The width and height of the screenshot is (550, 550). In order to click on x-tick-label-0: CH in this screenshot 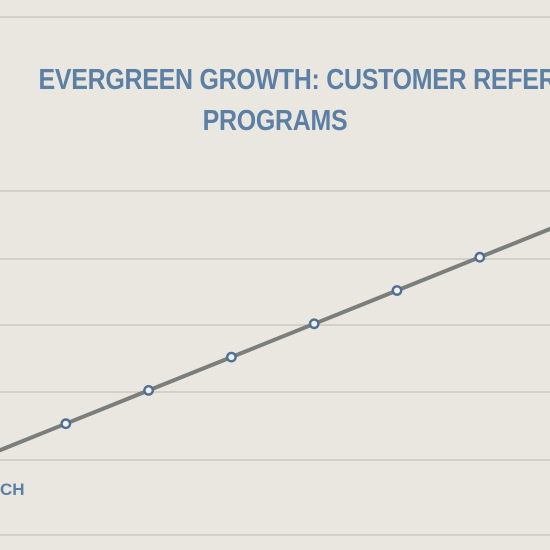, I will do `click(12, 489)`.